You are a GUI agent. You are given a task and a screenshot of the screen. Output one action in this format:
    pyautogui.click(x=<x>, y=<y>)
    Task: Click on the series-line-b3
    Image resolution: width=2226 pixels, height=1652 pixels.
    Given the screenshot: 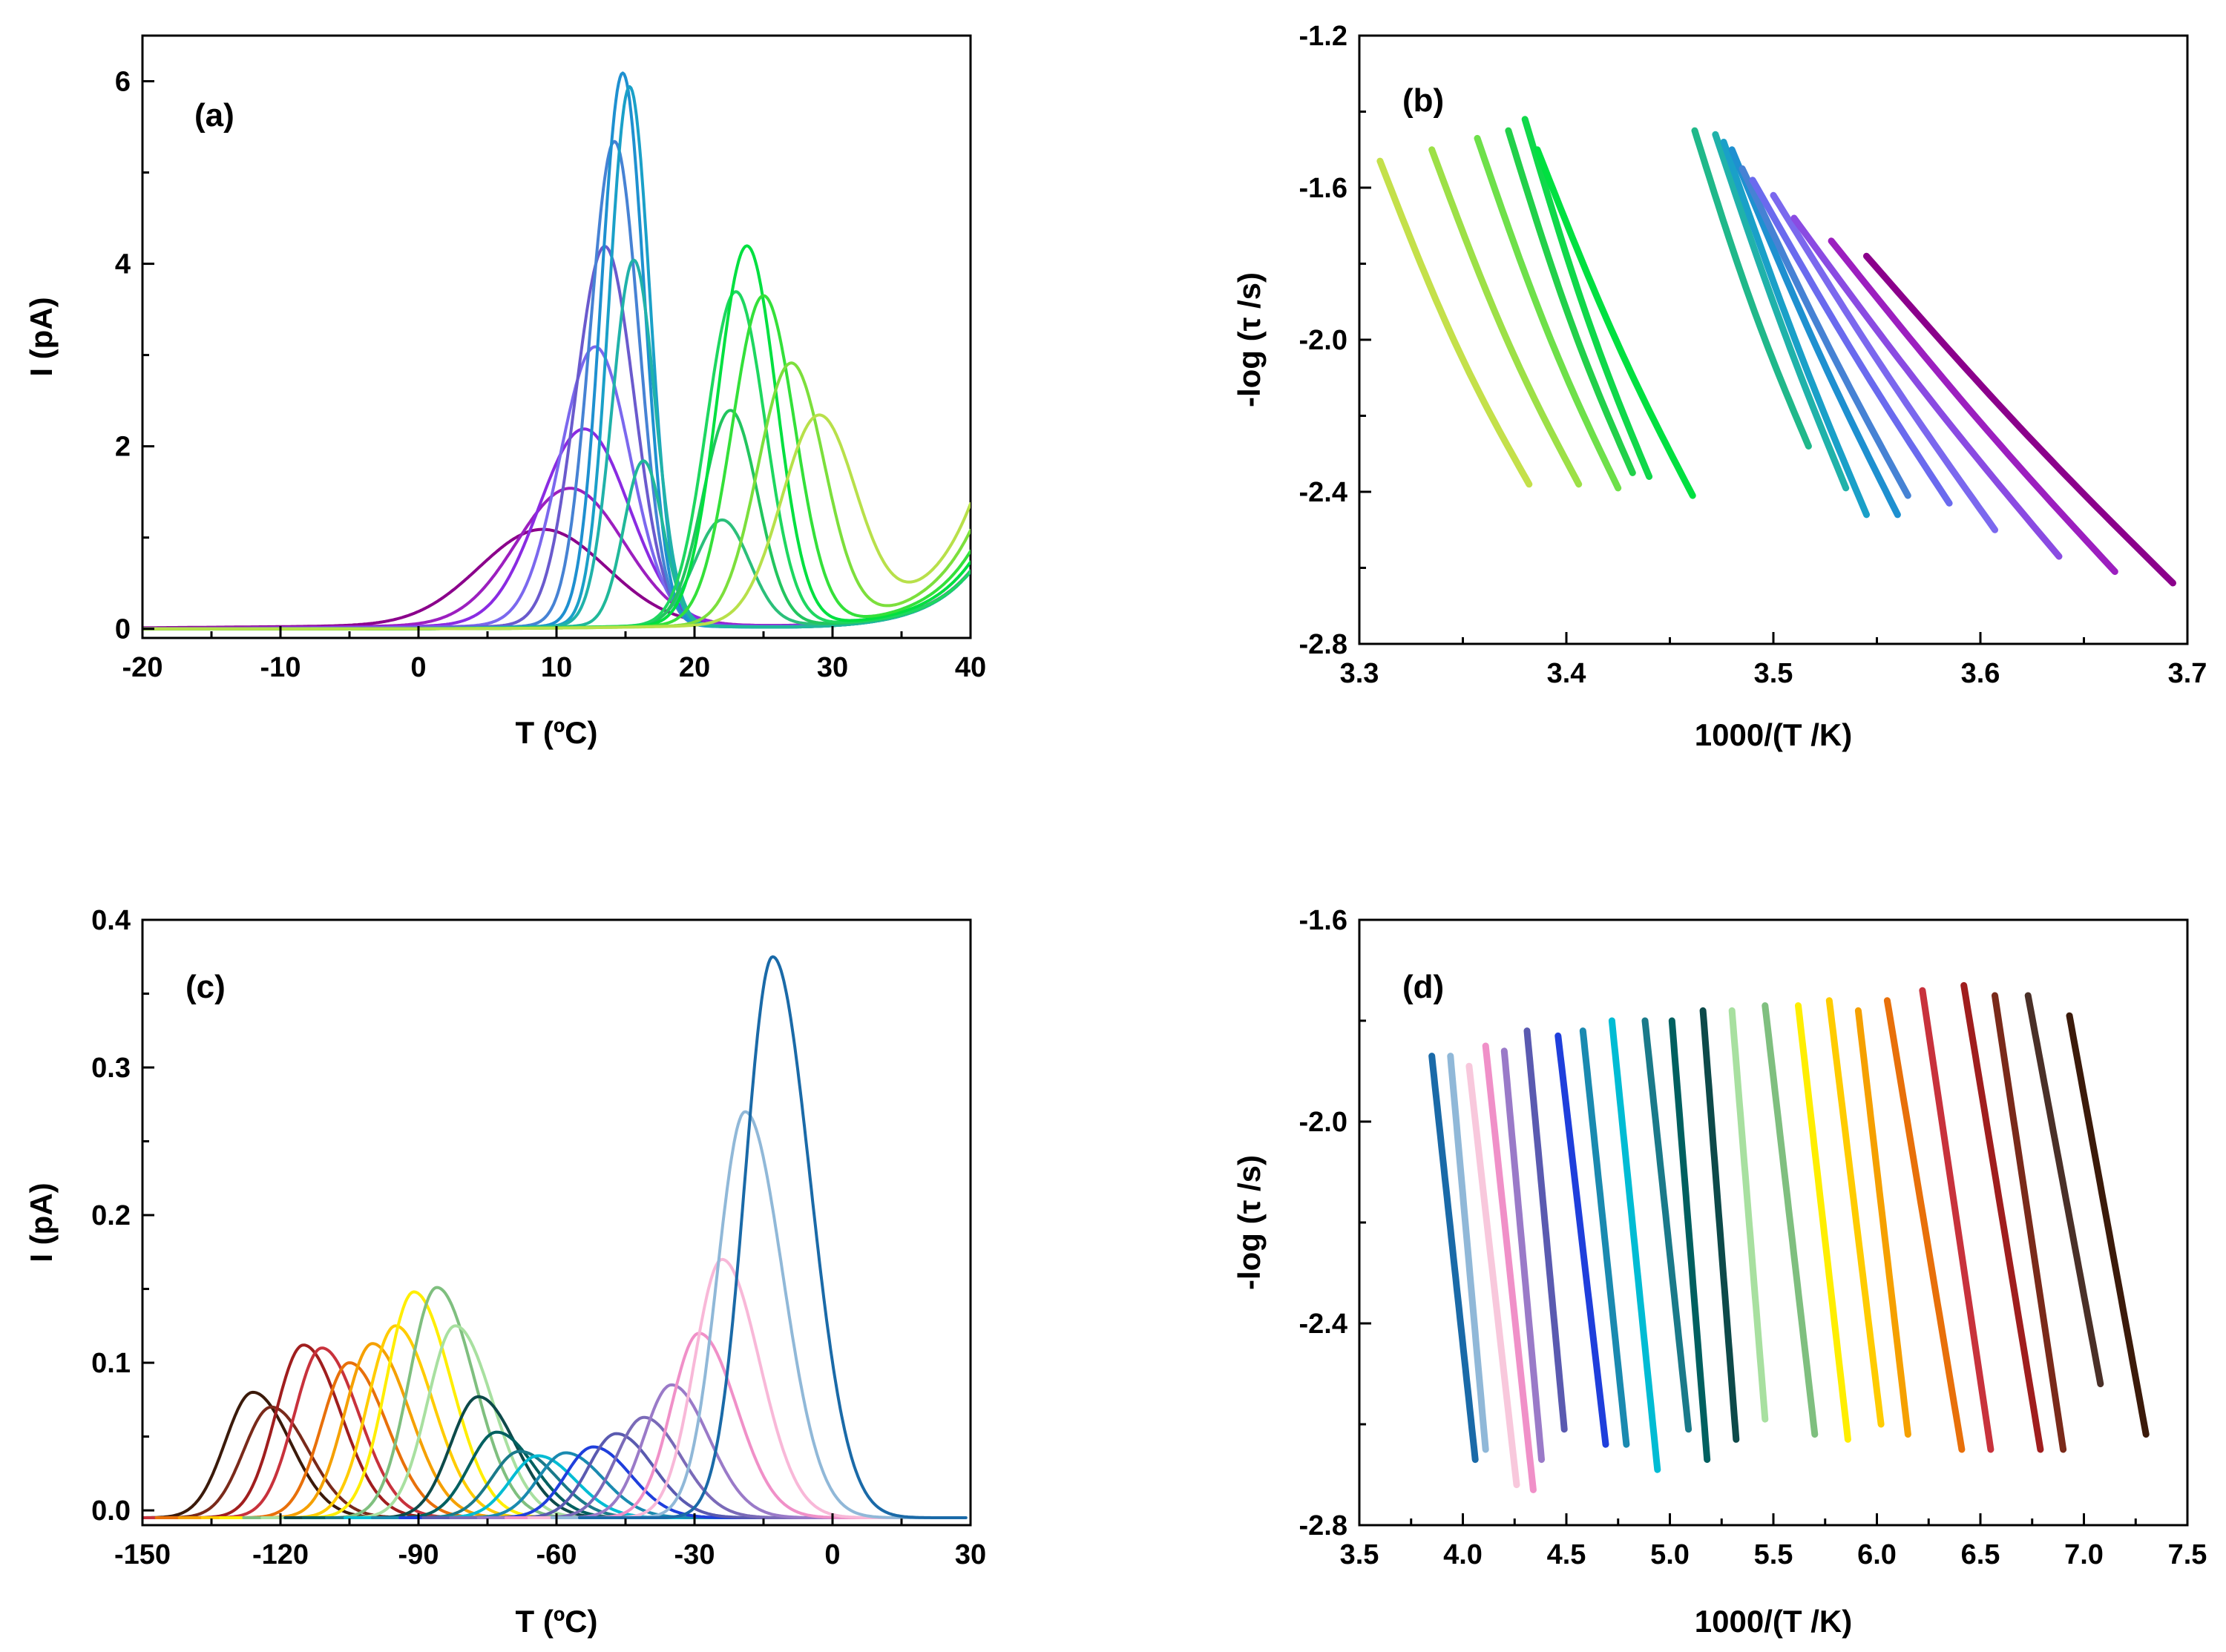 What is the action you would take?
    pyautogui.click(x=1548, y=313)
    